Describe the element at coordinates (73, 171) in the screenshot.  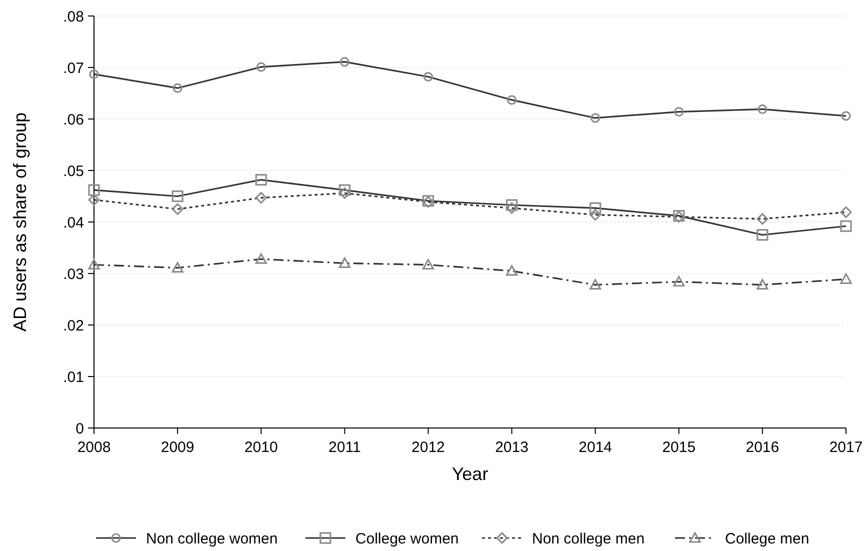
I see `y-tick-label: .05` at that location.